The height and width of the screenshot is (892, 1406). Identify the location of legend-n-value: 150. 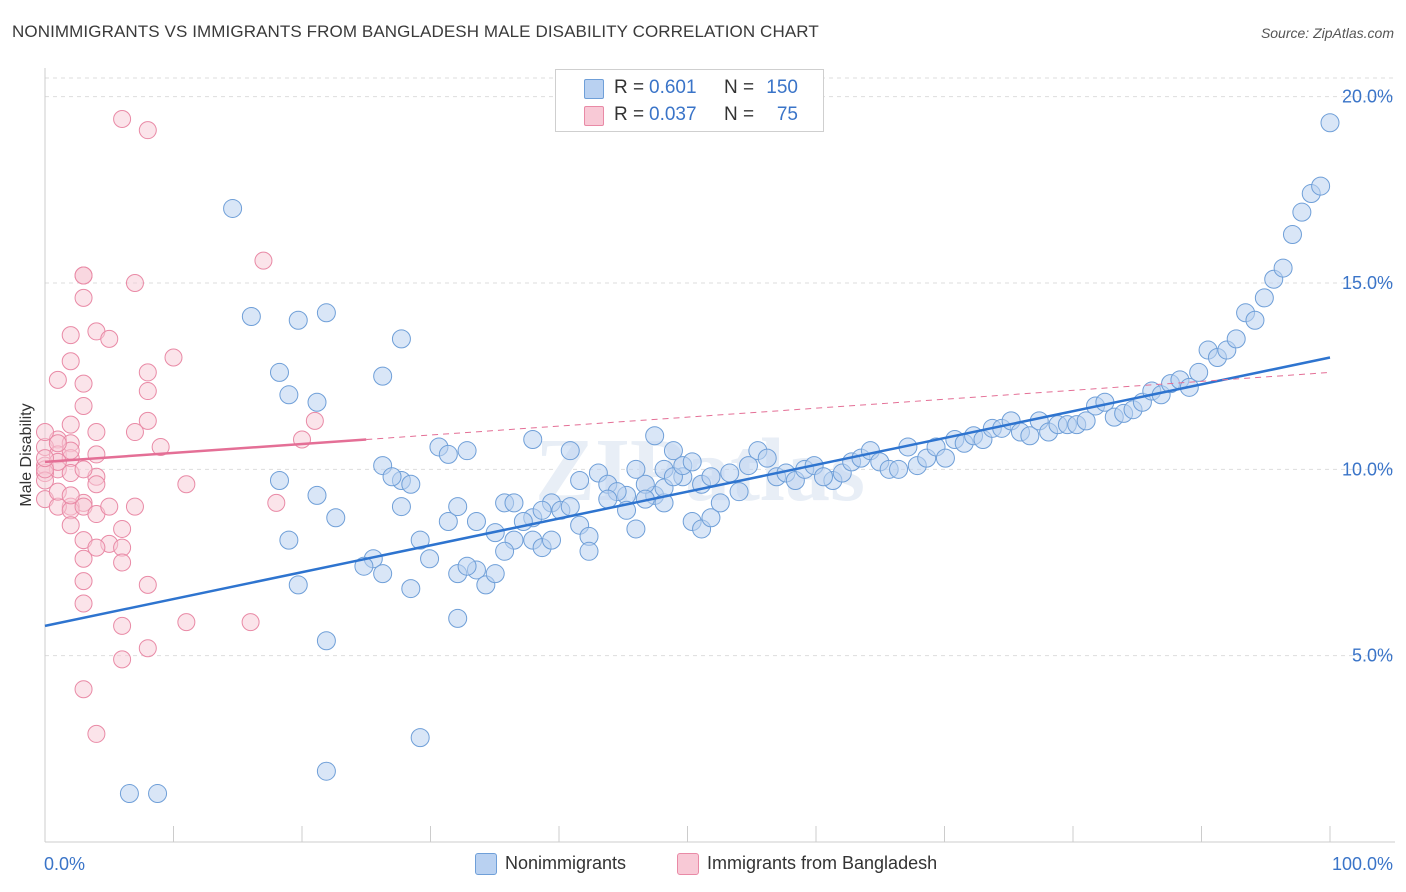
(782, 87).